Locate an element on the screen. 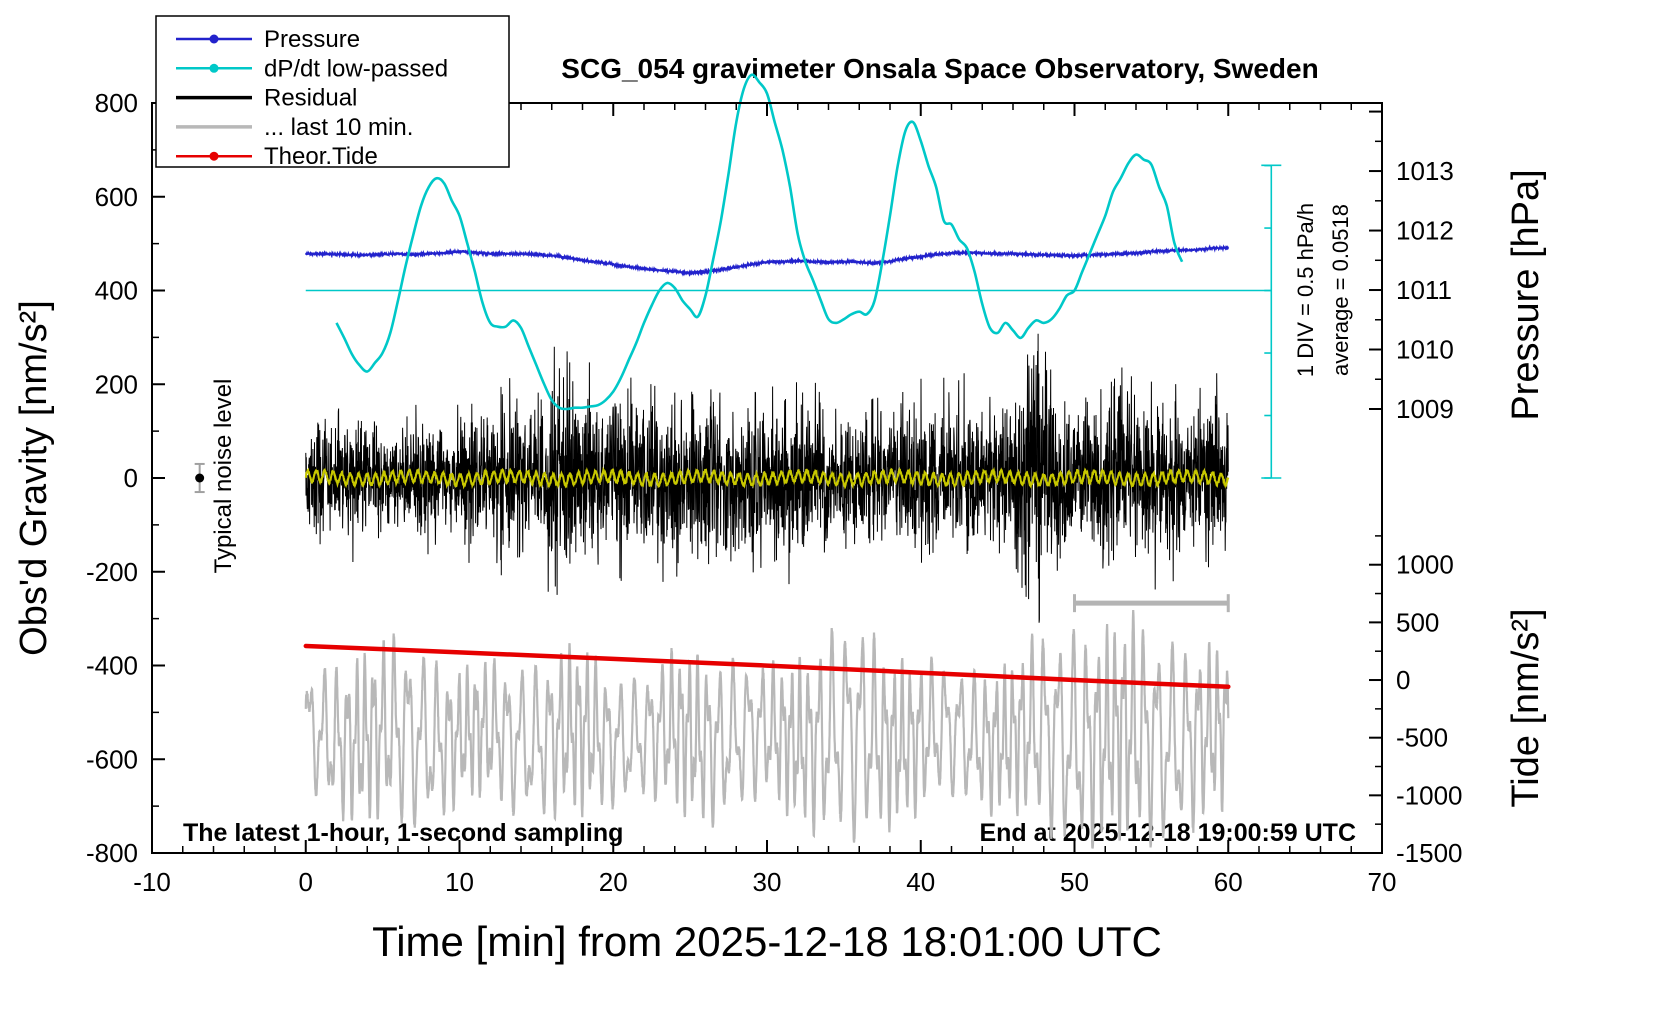  tide-axis-tick-label: 500 is located at coordinates (1417, 622).